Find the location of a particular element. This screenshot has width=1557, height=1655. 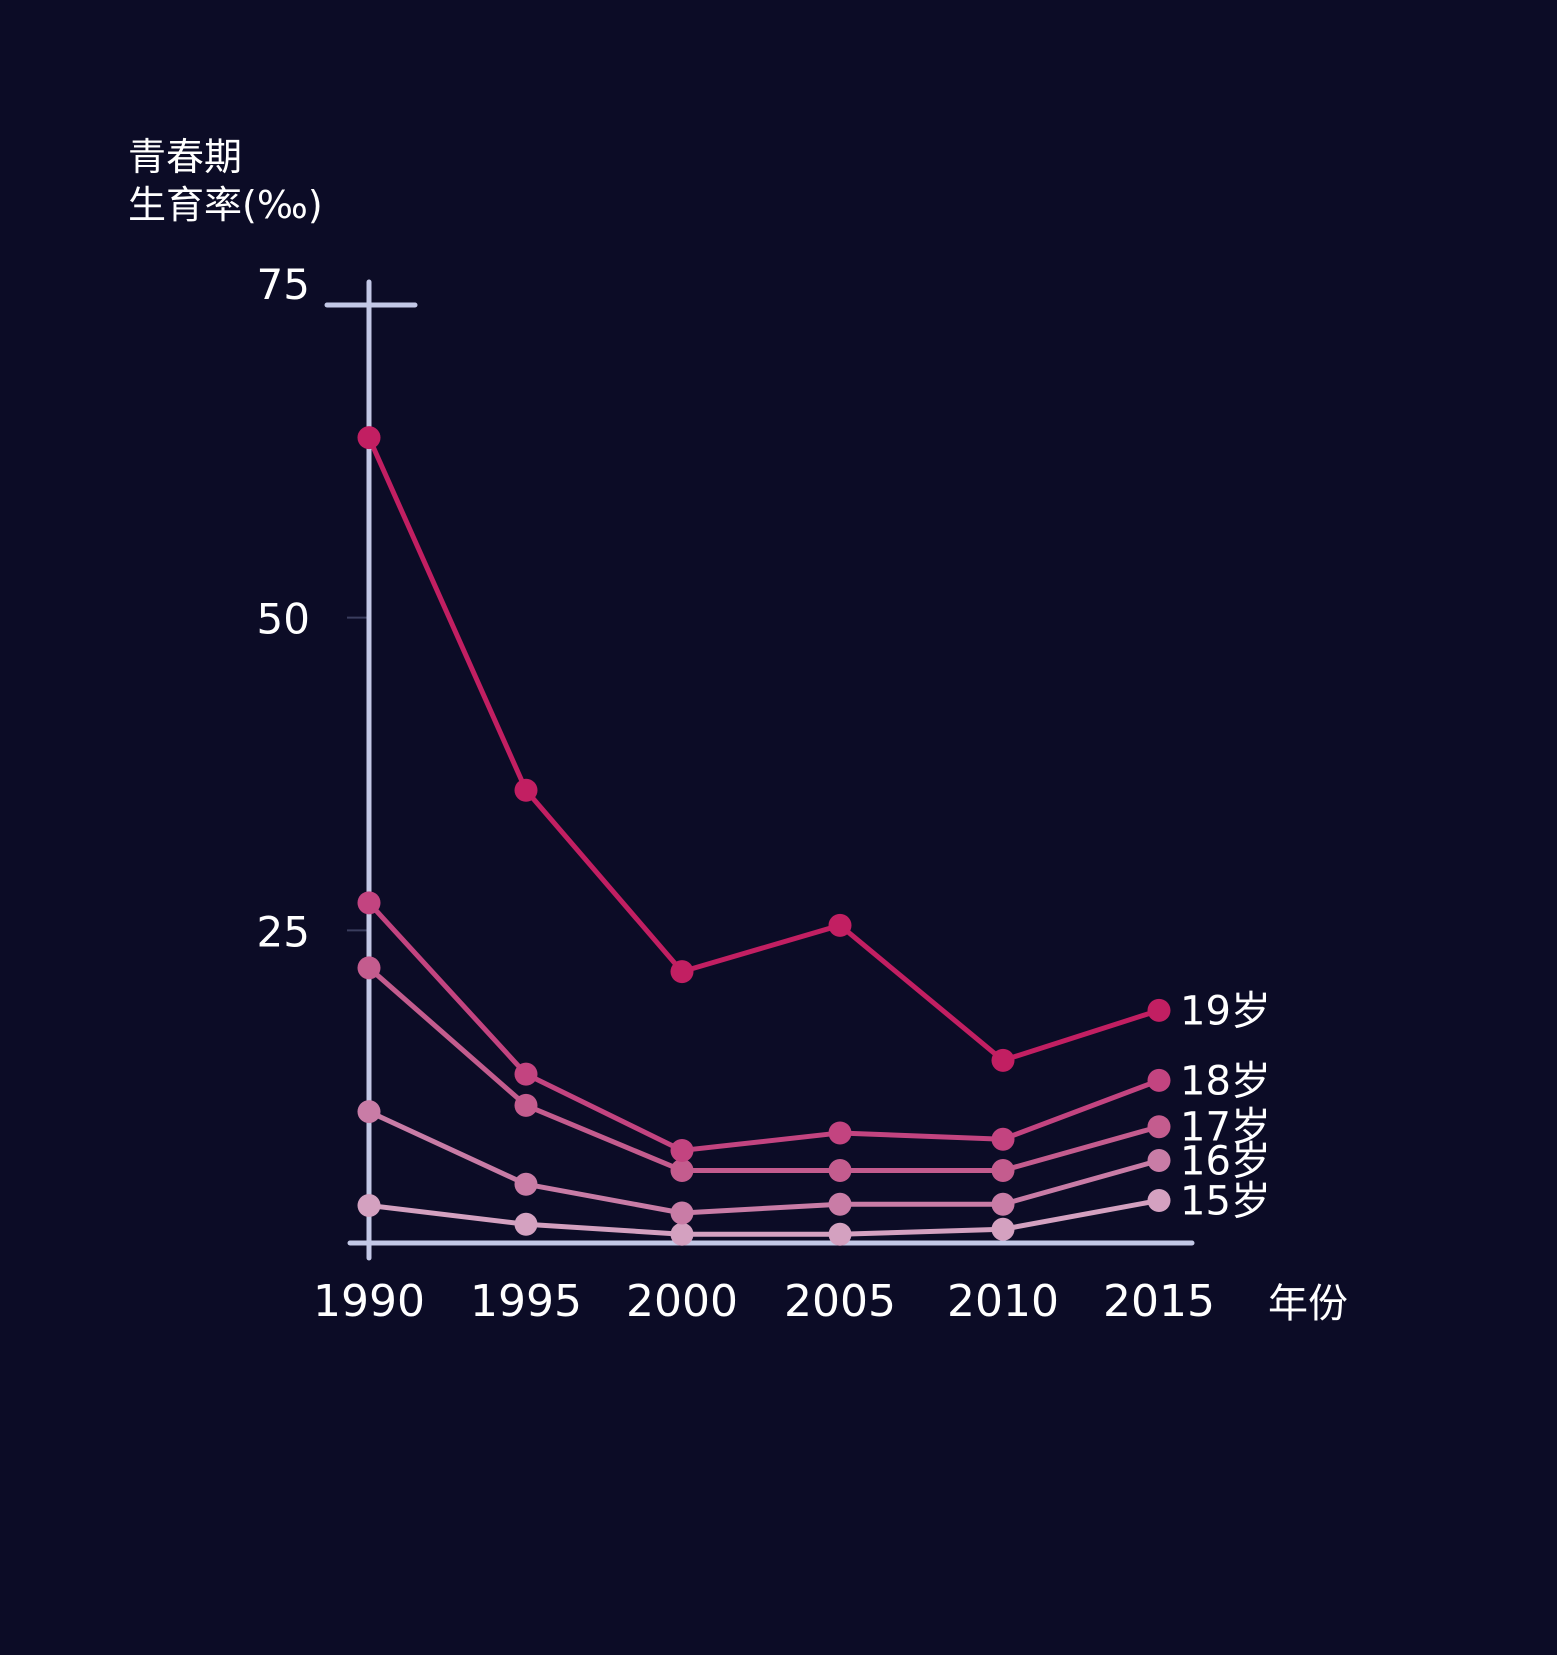

data-point-16岁-2015 is located at coordinates (1159, 1160).